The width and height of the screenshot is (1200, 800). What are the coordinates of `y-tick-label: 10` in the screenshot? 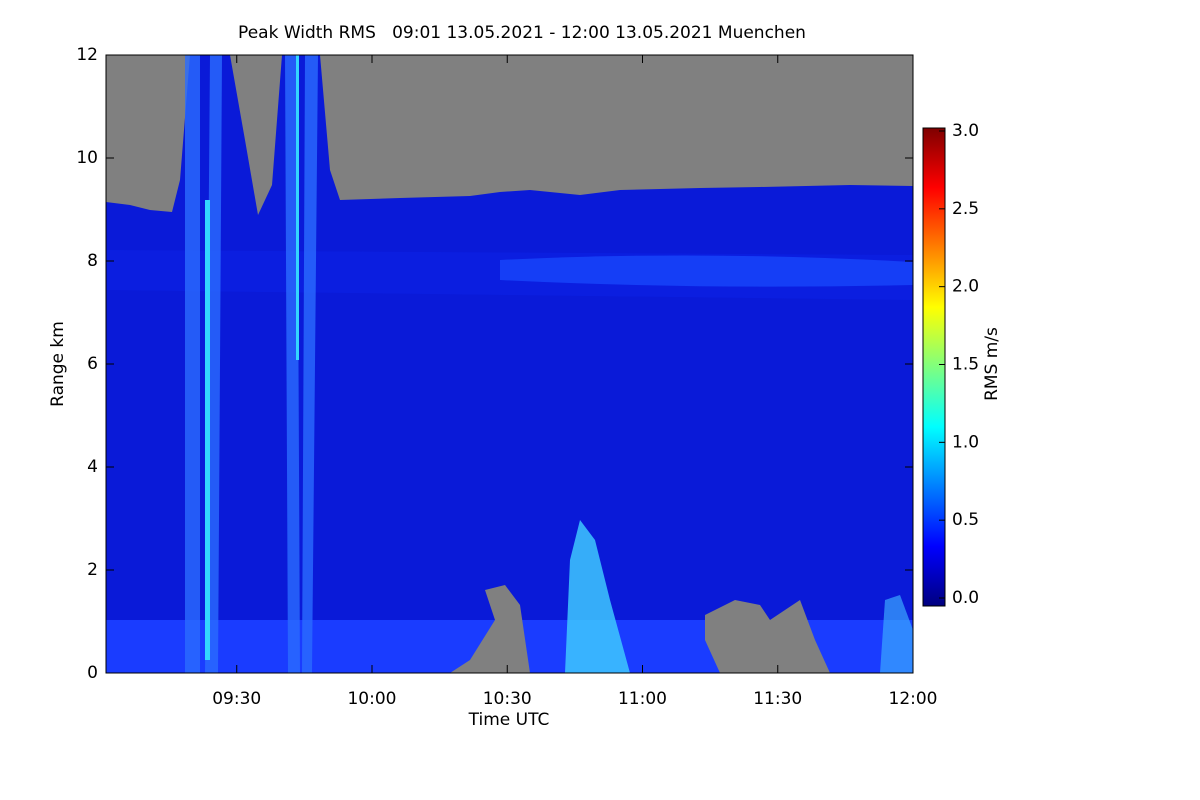 It's located at (87, 158).